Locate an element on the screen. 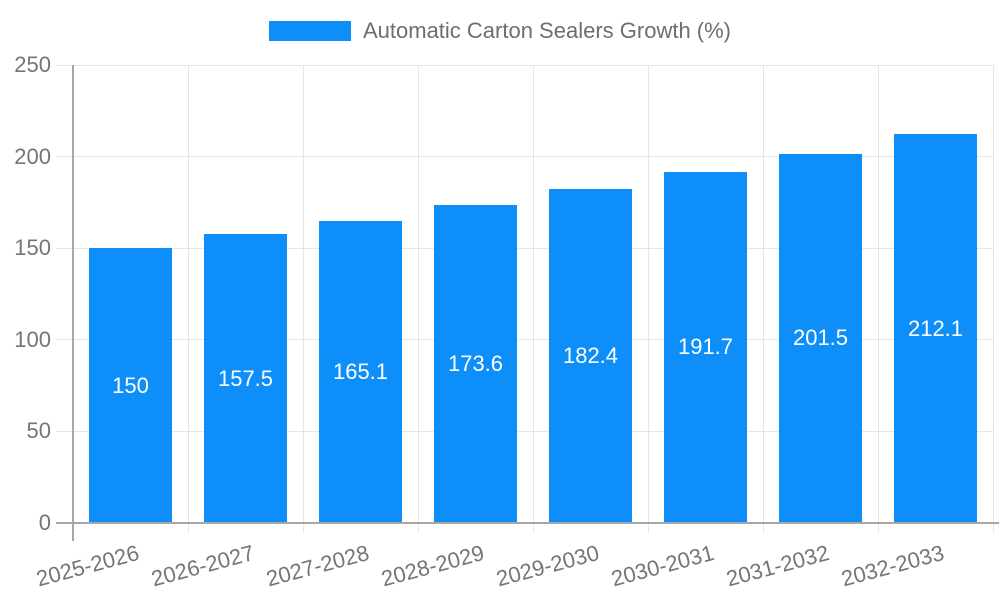 This screenshot has height=600, width=1000. x-tick-label: 2027-2028 is located at coordinates (317, 566).